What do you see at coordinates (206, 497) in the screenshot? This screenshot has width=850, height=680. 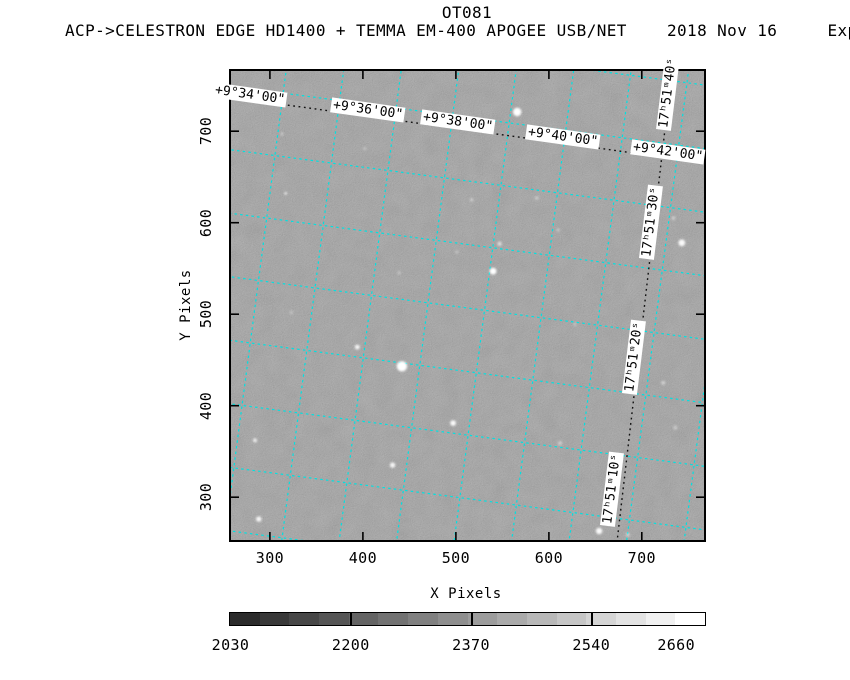 I see `y-tick-label: 300` at bounding box center [206, 497].